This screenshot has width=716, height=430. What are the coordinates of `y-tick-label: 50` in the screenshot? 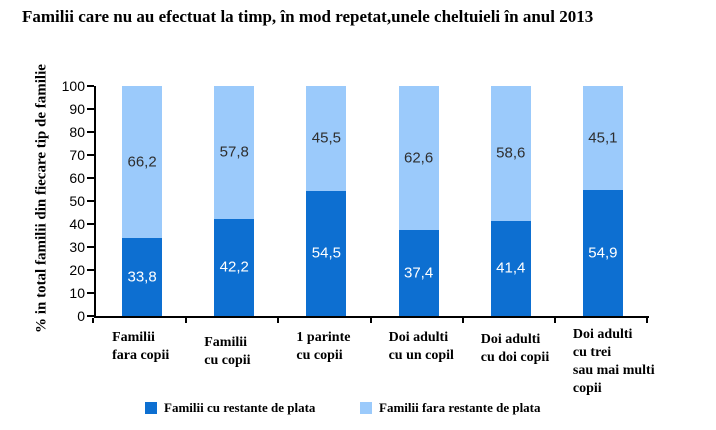 It's located at (77, 201).